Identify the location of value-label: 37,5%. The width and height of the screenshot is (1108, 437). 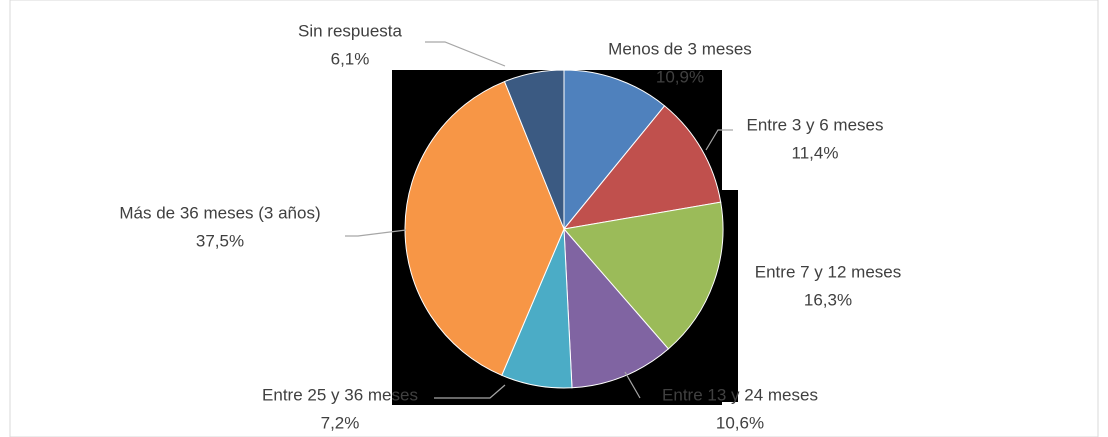
(220, 240).